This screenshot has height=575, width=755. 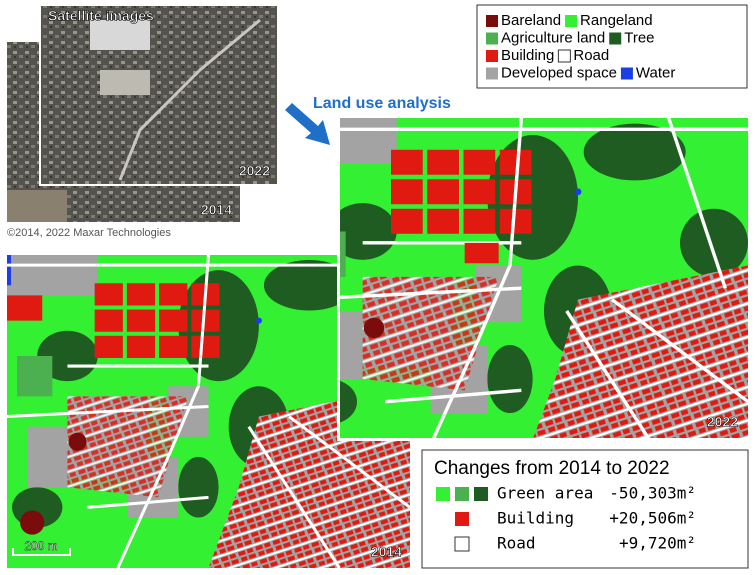 What do you see at coordinates (639, 37) in the screenshot?
I see `legend-label: Tree` at bounding box center [639, 37].